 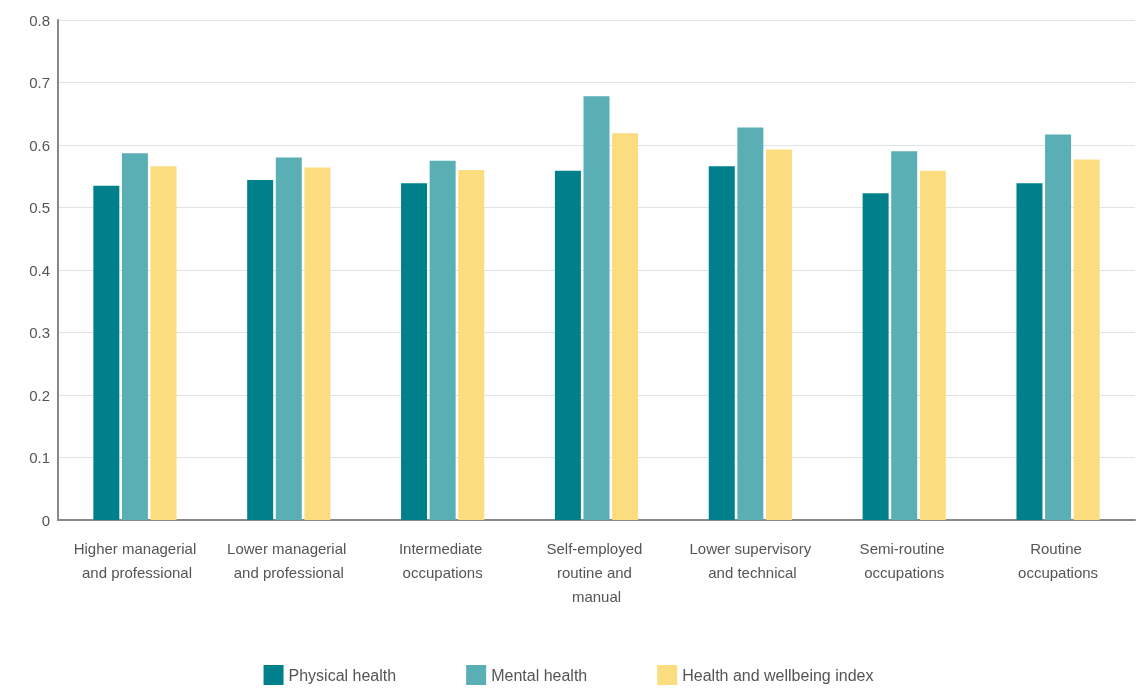 What do you see at coordinates (750, 560) in the screenshot?
I see `x-tick-label: Lower supervisory and technical` at bounding box center [750, 560].